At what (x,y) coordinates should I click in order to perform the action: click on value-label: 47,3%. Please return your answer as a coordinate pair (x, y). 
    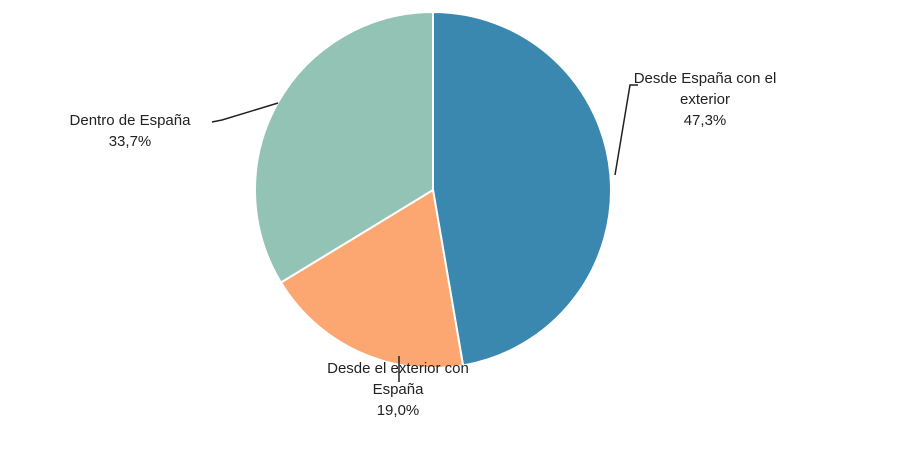
    Looking at the image, I should click on (705, 120).